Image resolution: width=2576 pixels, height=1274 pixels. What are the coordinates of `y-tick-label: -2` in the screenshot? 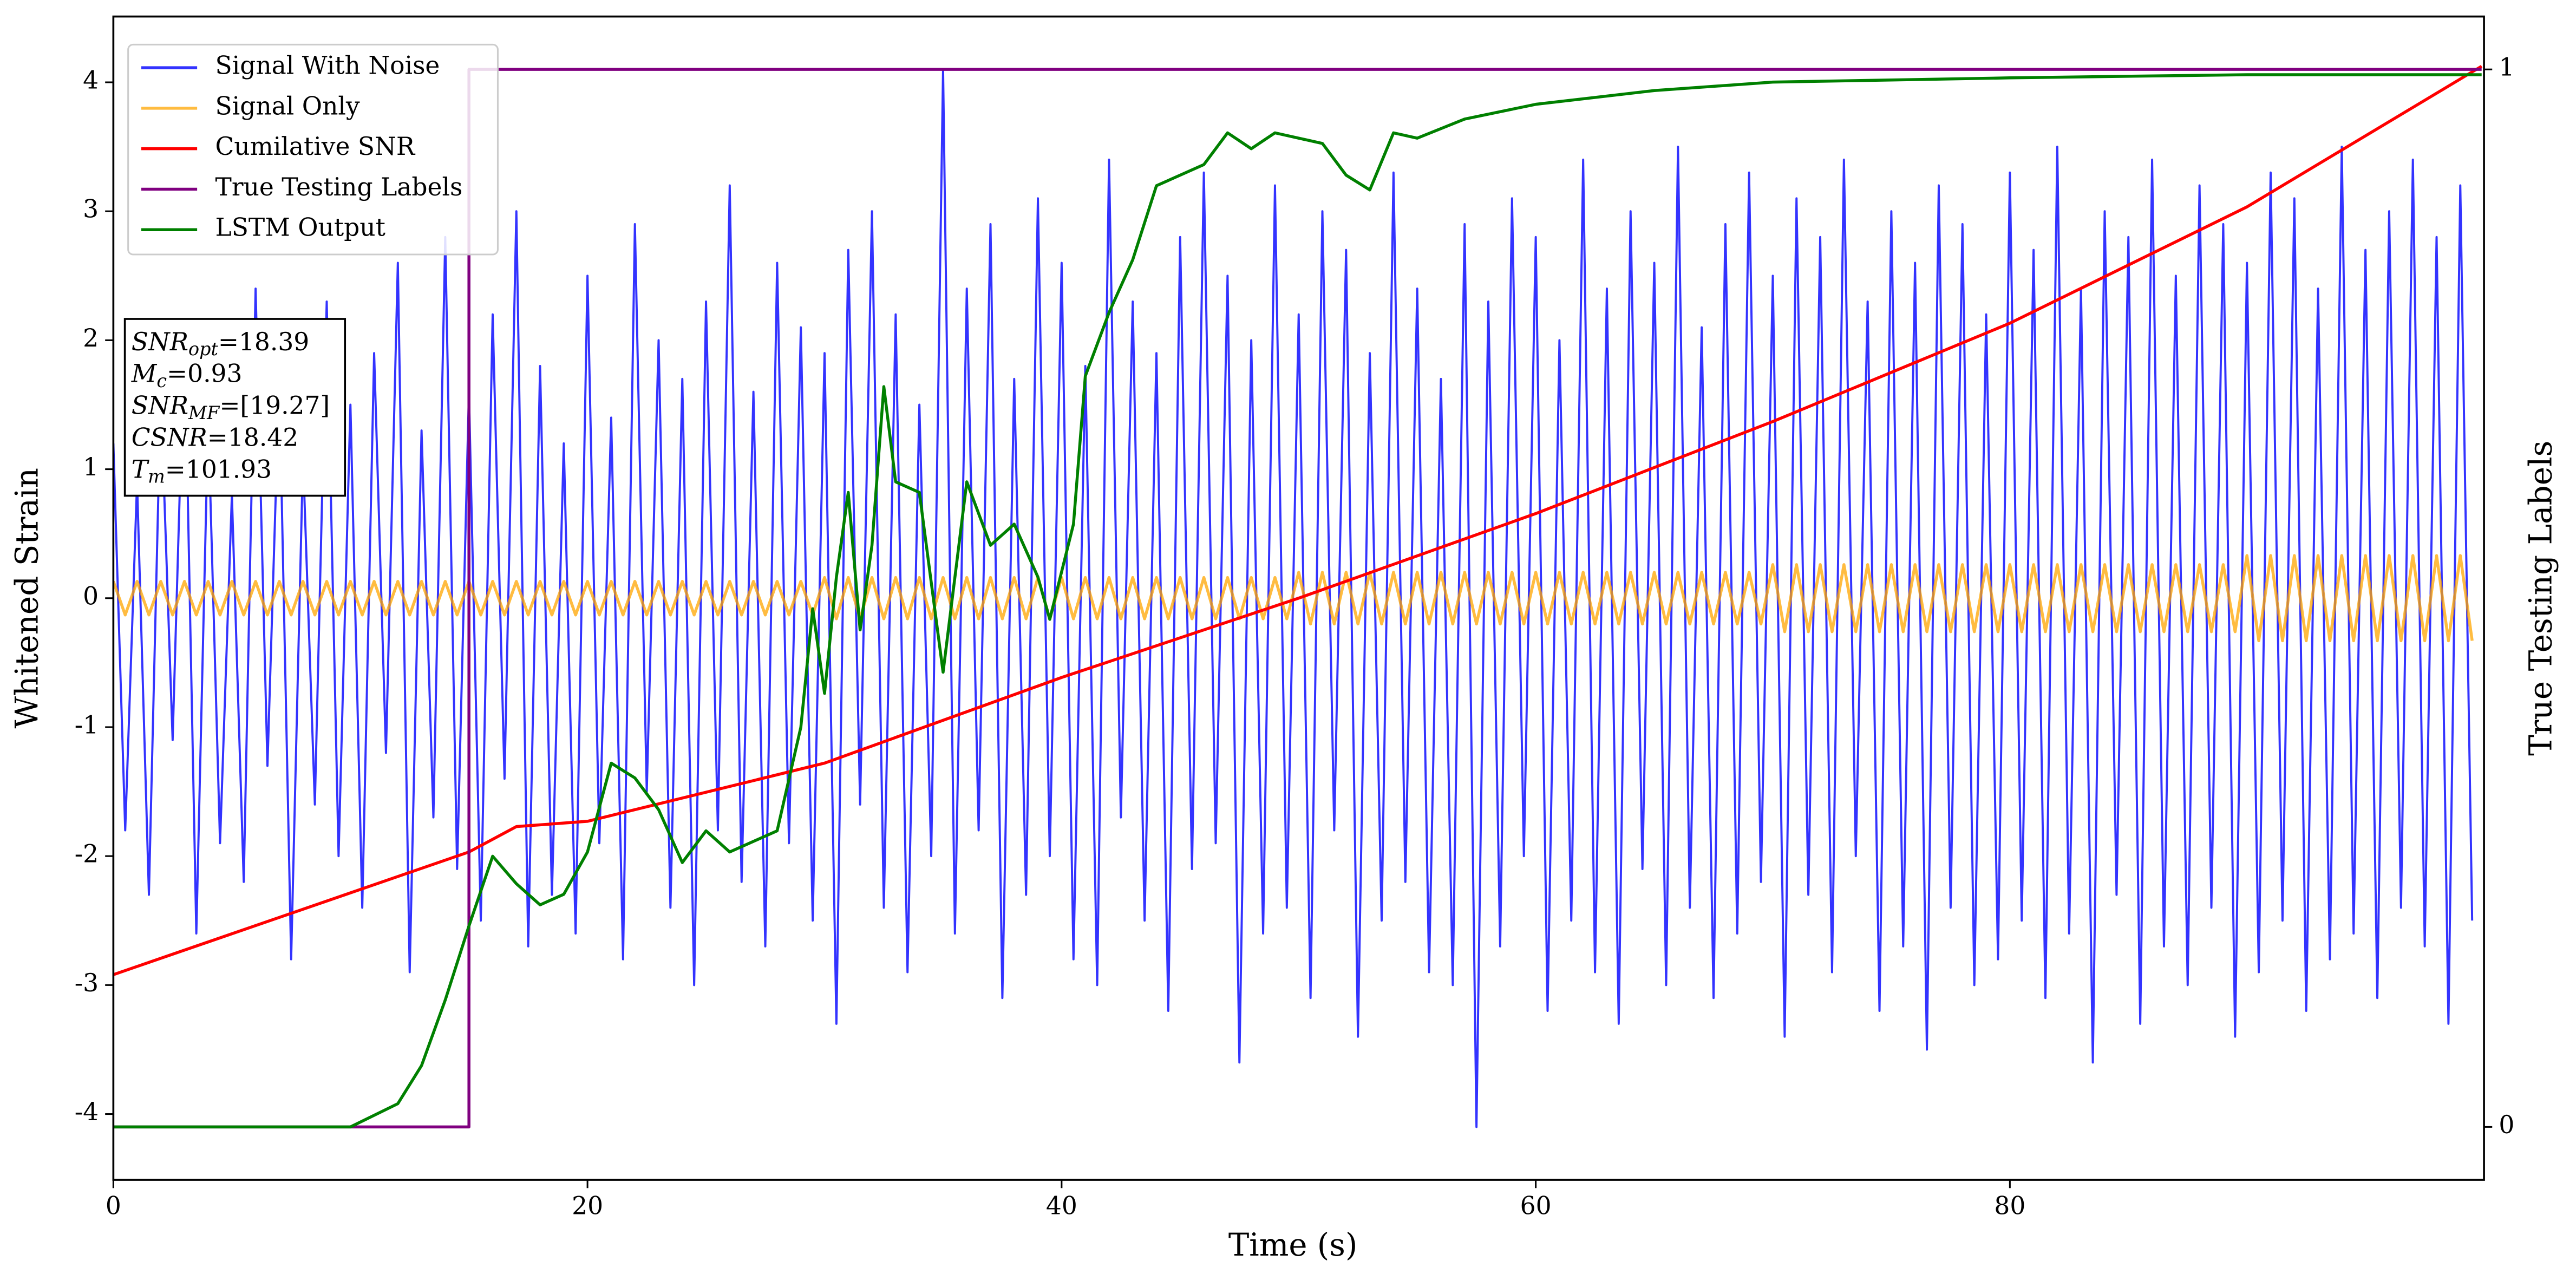 It's located at (87, 854).